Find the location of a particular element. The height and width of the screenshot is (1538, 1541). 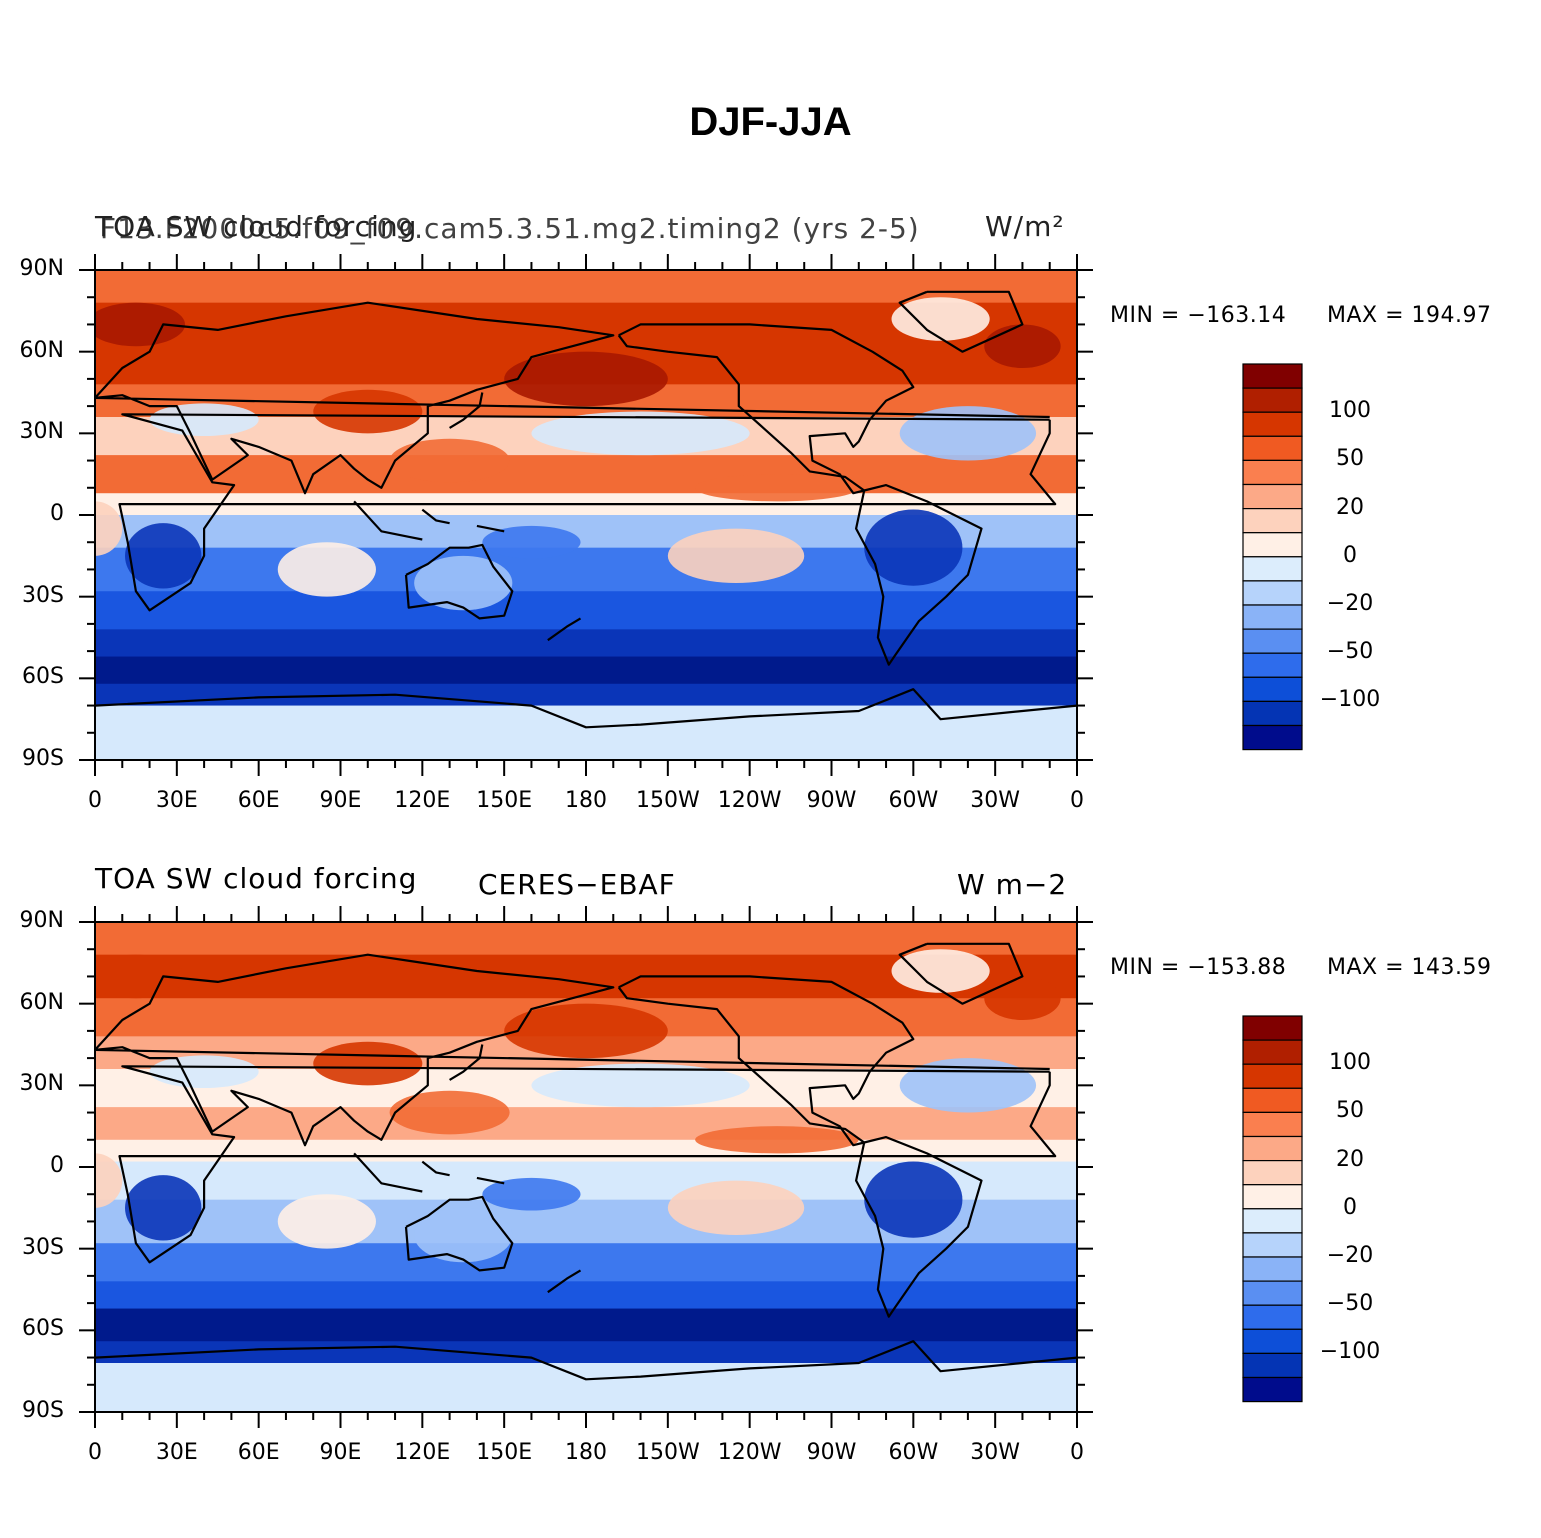

lon-label: 0 is located at coordinates (95, 1452).